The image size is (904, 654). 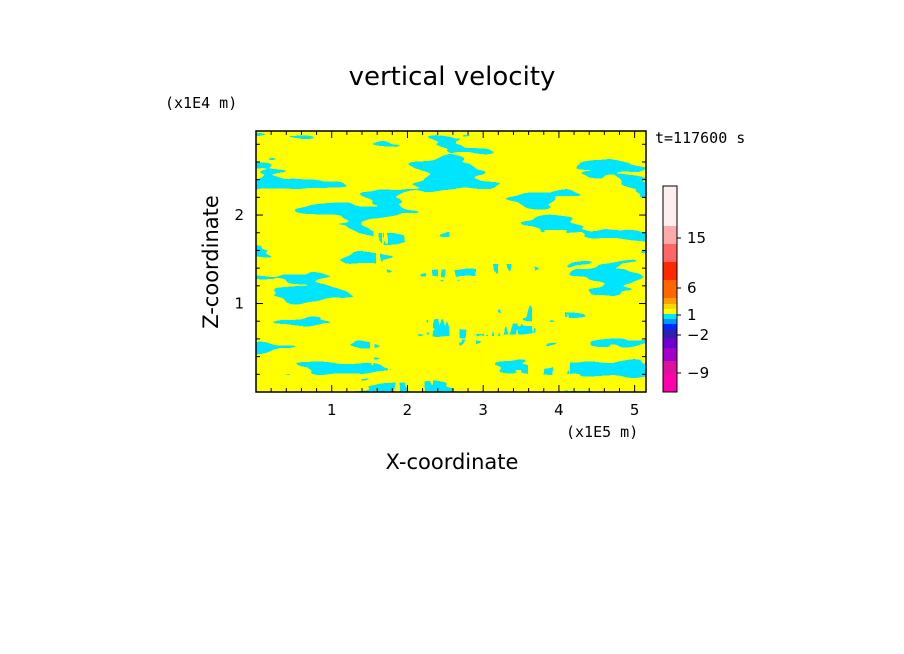 I want to click on y-tick-label: 1, so click(x=239, y=304).